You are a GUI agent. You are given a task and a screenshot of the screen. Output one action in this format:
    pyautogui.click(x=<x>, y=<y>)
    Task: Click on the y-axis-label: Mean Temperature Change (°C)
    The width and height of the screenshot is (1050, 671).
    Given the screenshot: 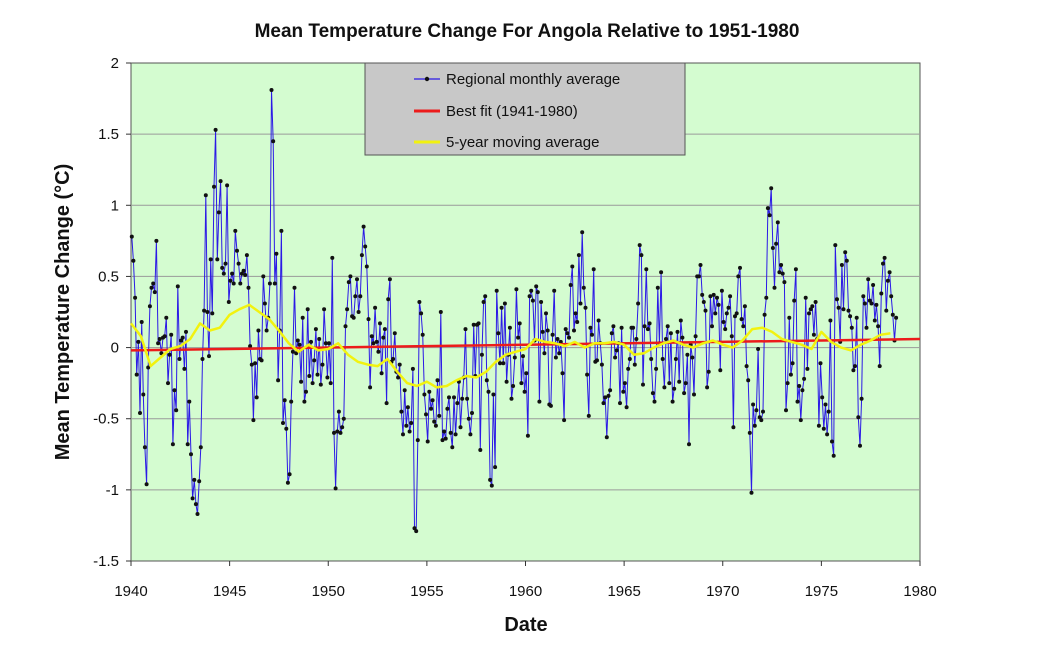 What is the action you would take?
    pyautogui.click(x=63, y=312)
    